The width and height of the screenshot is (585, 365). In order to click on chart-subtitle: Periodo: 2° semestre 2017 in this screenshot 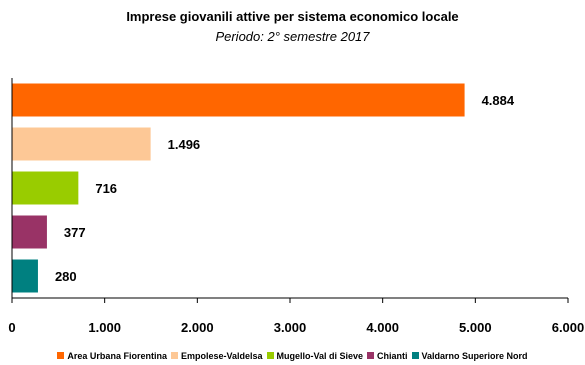, I will do `click(292, 36)`.